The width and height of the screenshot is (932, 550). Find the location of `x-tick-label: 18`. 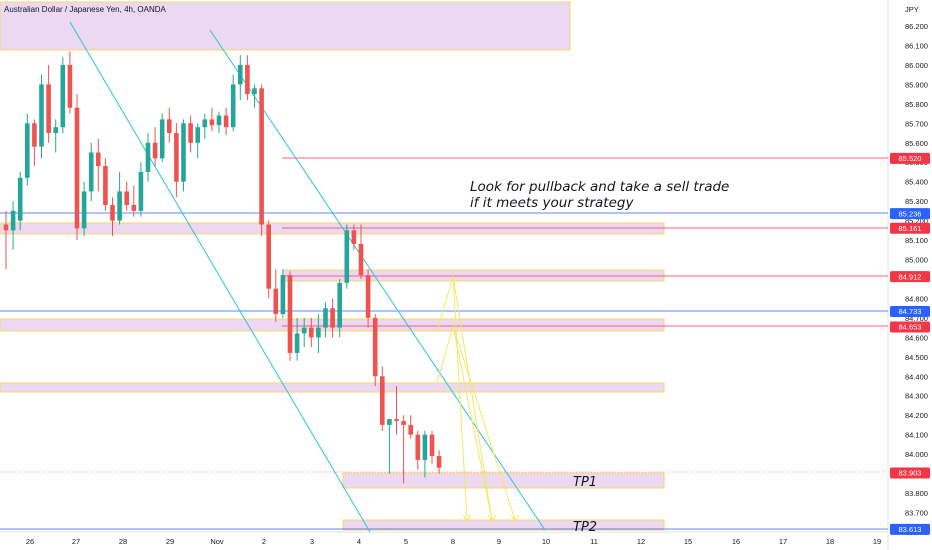

x-tick-label: 18 is located at coordinates (830, 541).